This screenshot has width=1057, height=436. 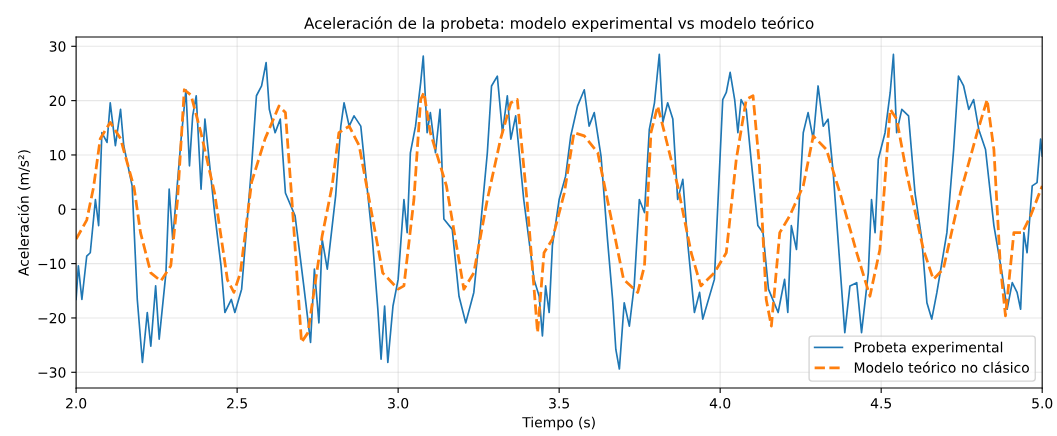 What do you see at coordinates (881, 403) in the screenshot?
I see `x-tick-label: 4.5` at bounding box center [881, 403].